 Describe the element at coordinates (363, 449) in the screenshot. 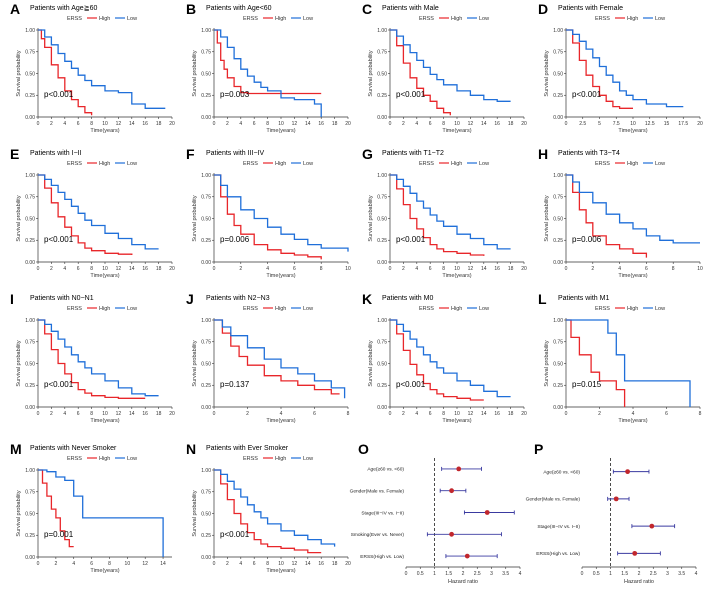

I see `panel-letter: O` at that location.